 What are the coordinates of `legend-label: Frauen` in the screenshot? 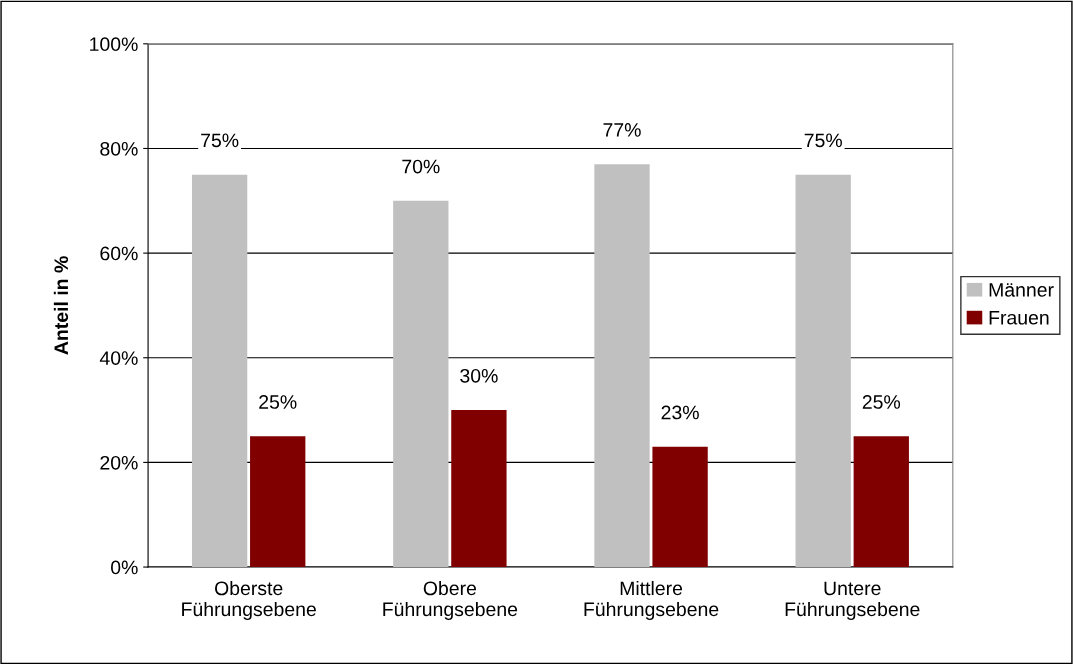 It's located at (1019, 318).